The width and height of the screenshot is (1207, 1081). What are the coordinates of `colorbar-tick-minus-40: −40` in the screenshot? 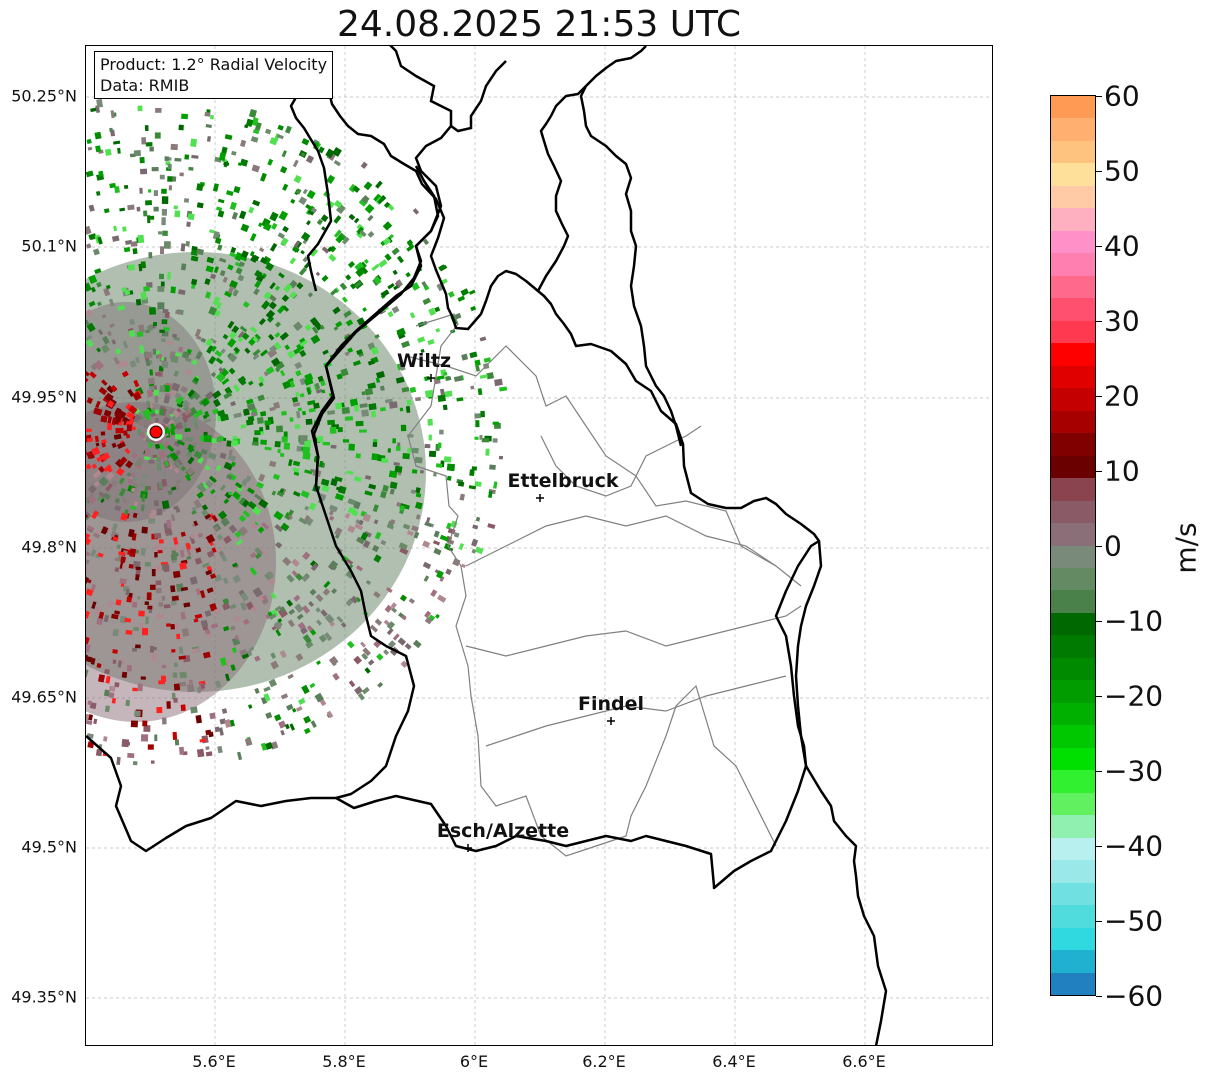 It's located at (1134, 846).